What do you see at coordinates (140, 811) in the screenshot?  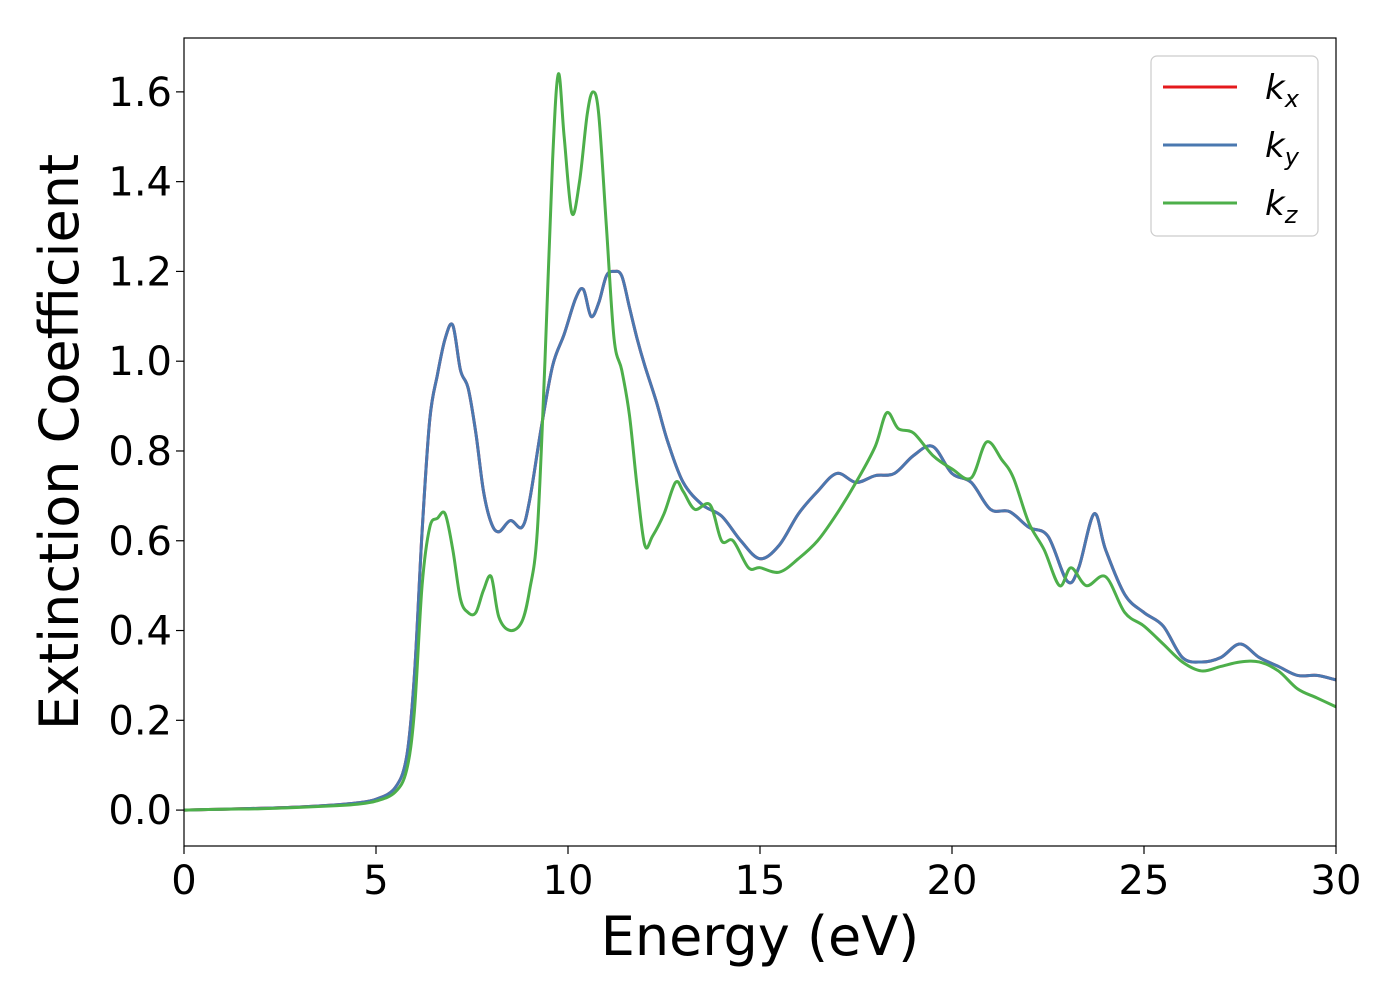 I see `y-tick-label: 0.0` at bounding box center [140, 811].